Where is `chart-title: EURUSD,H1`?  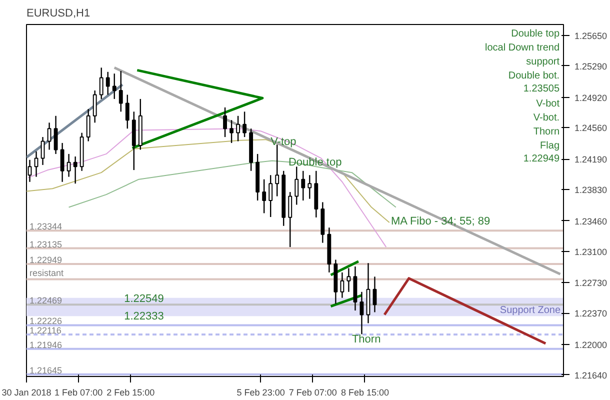 chart-title: EURUSD,H1 is located at coordinates (58, 14).